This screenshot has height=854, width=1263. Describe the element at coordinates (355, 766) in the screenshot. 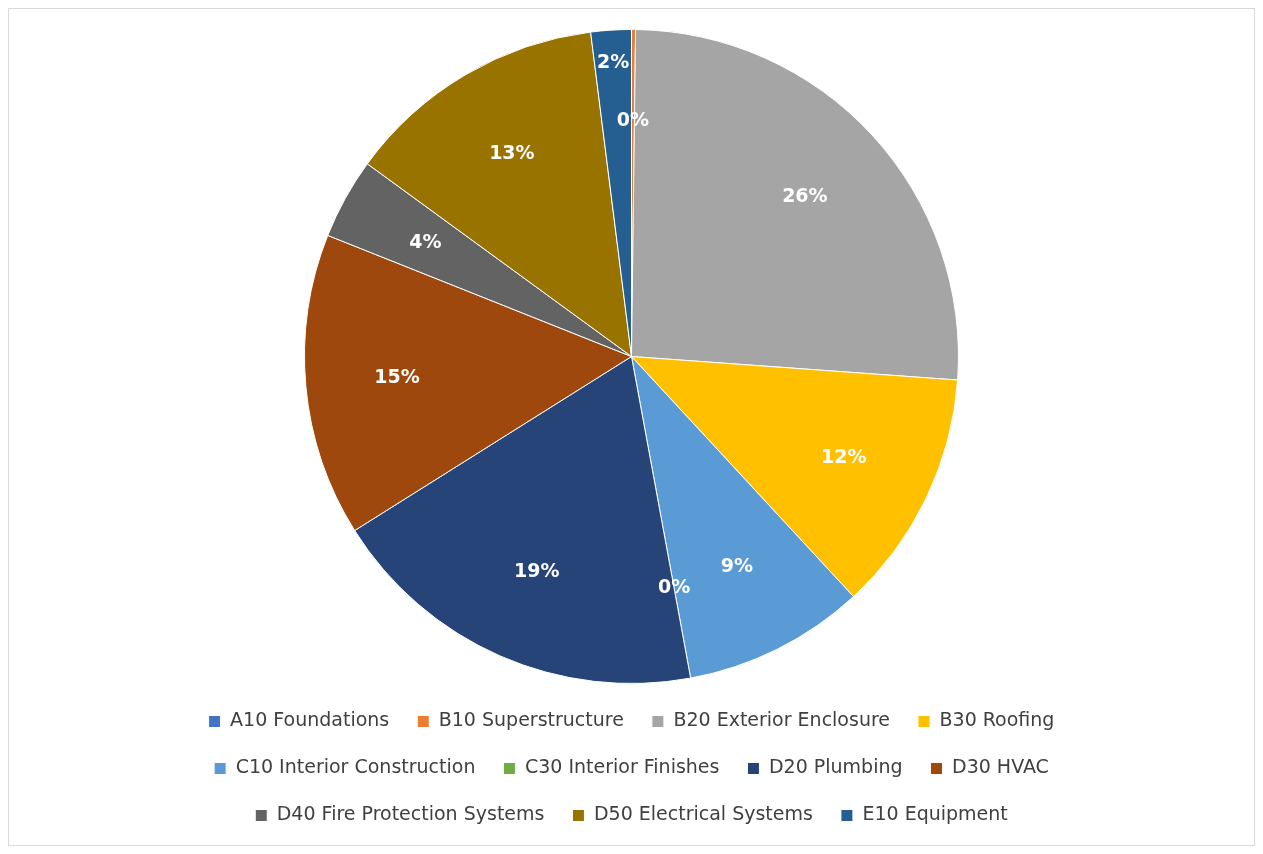

I see `legend-label: C10 Interior Construction` at that location.